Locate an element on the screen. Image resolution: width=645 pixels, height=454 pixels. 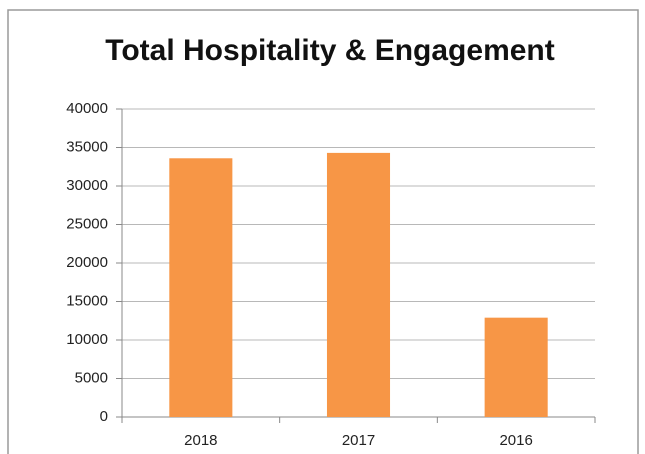
y-tick-label: 40000 is located at coordinates (87, 108).